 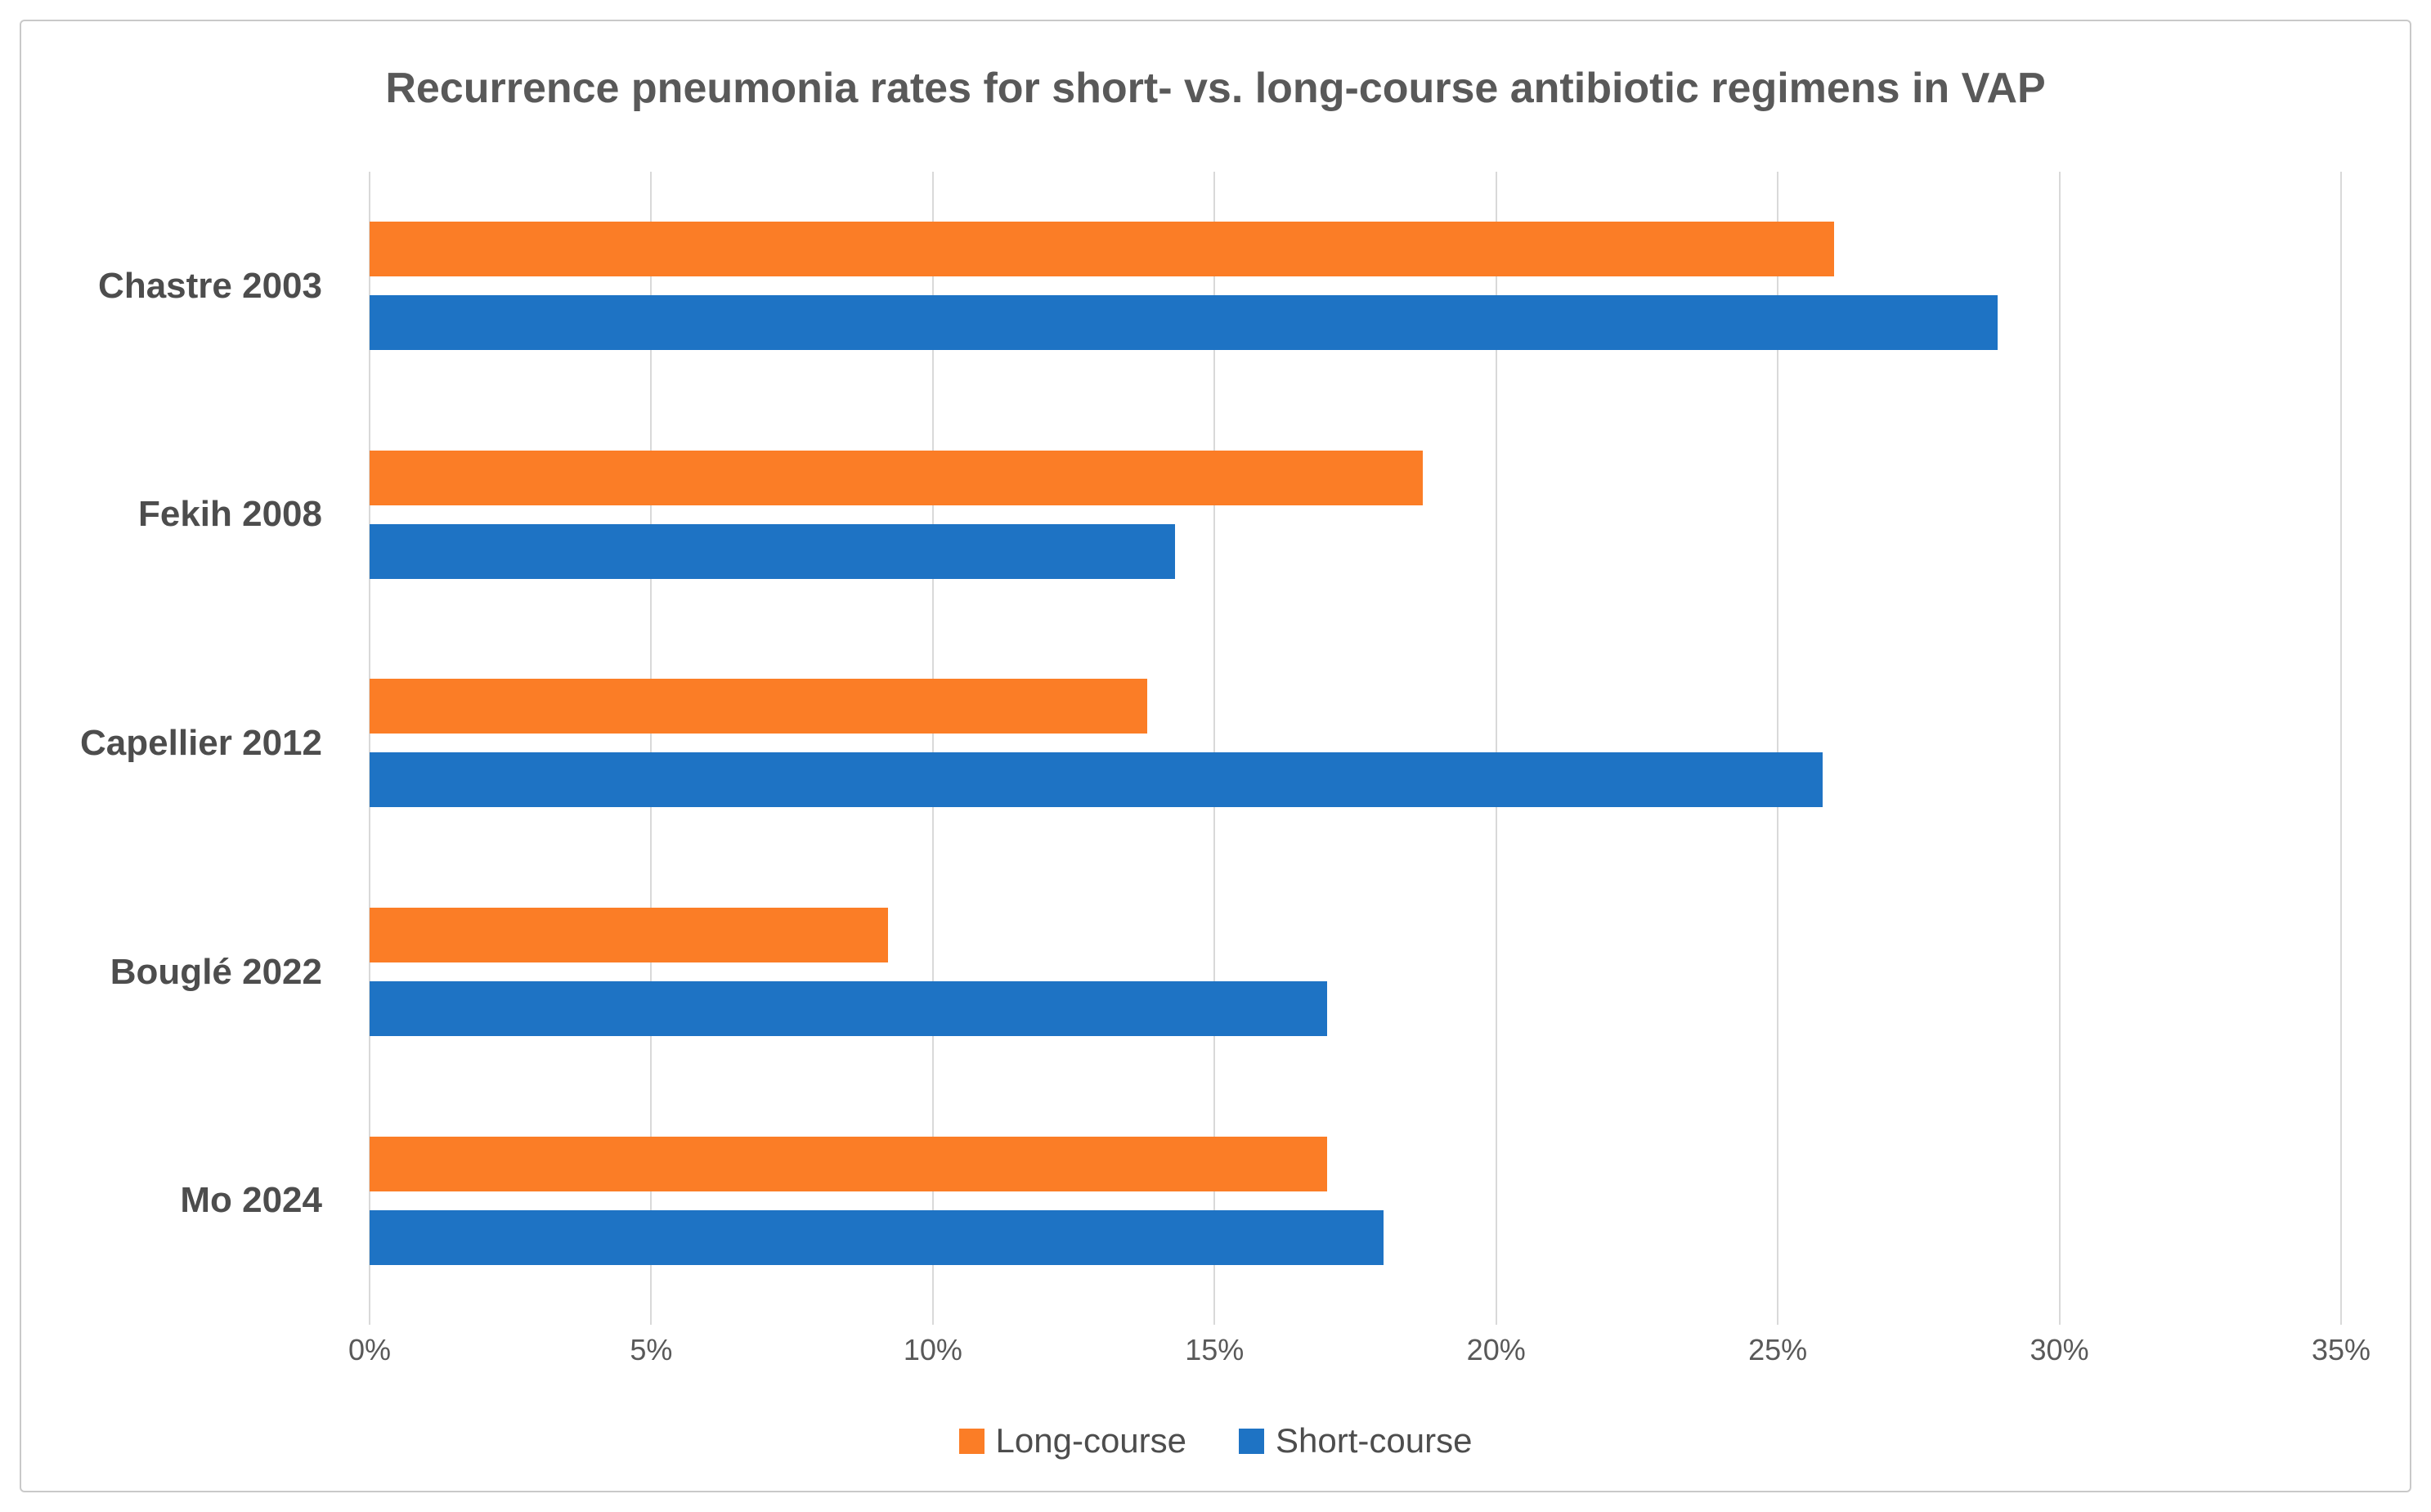 What do you see at coordinates (2341, 1349) in the screenshot?
I see `x-axis-tick-label: 35%` at bounding box center [2341, 1349].